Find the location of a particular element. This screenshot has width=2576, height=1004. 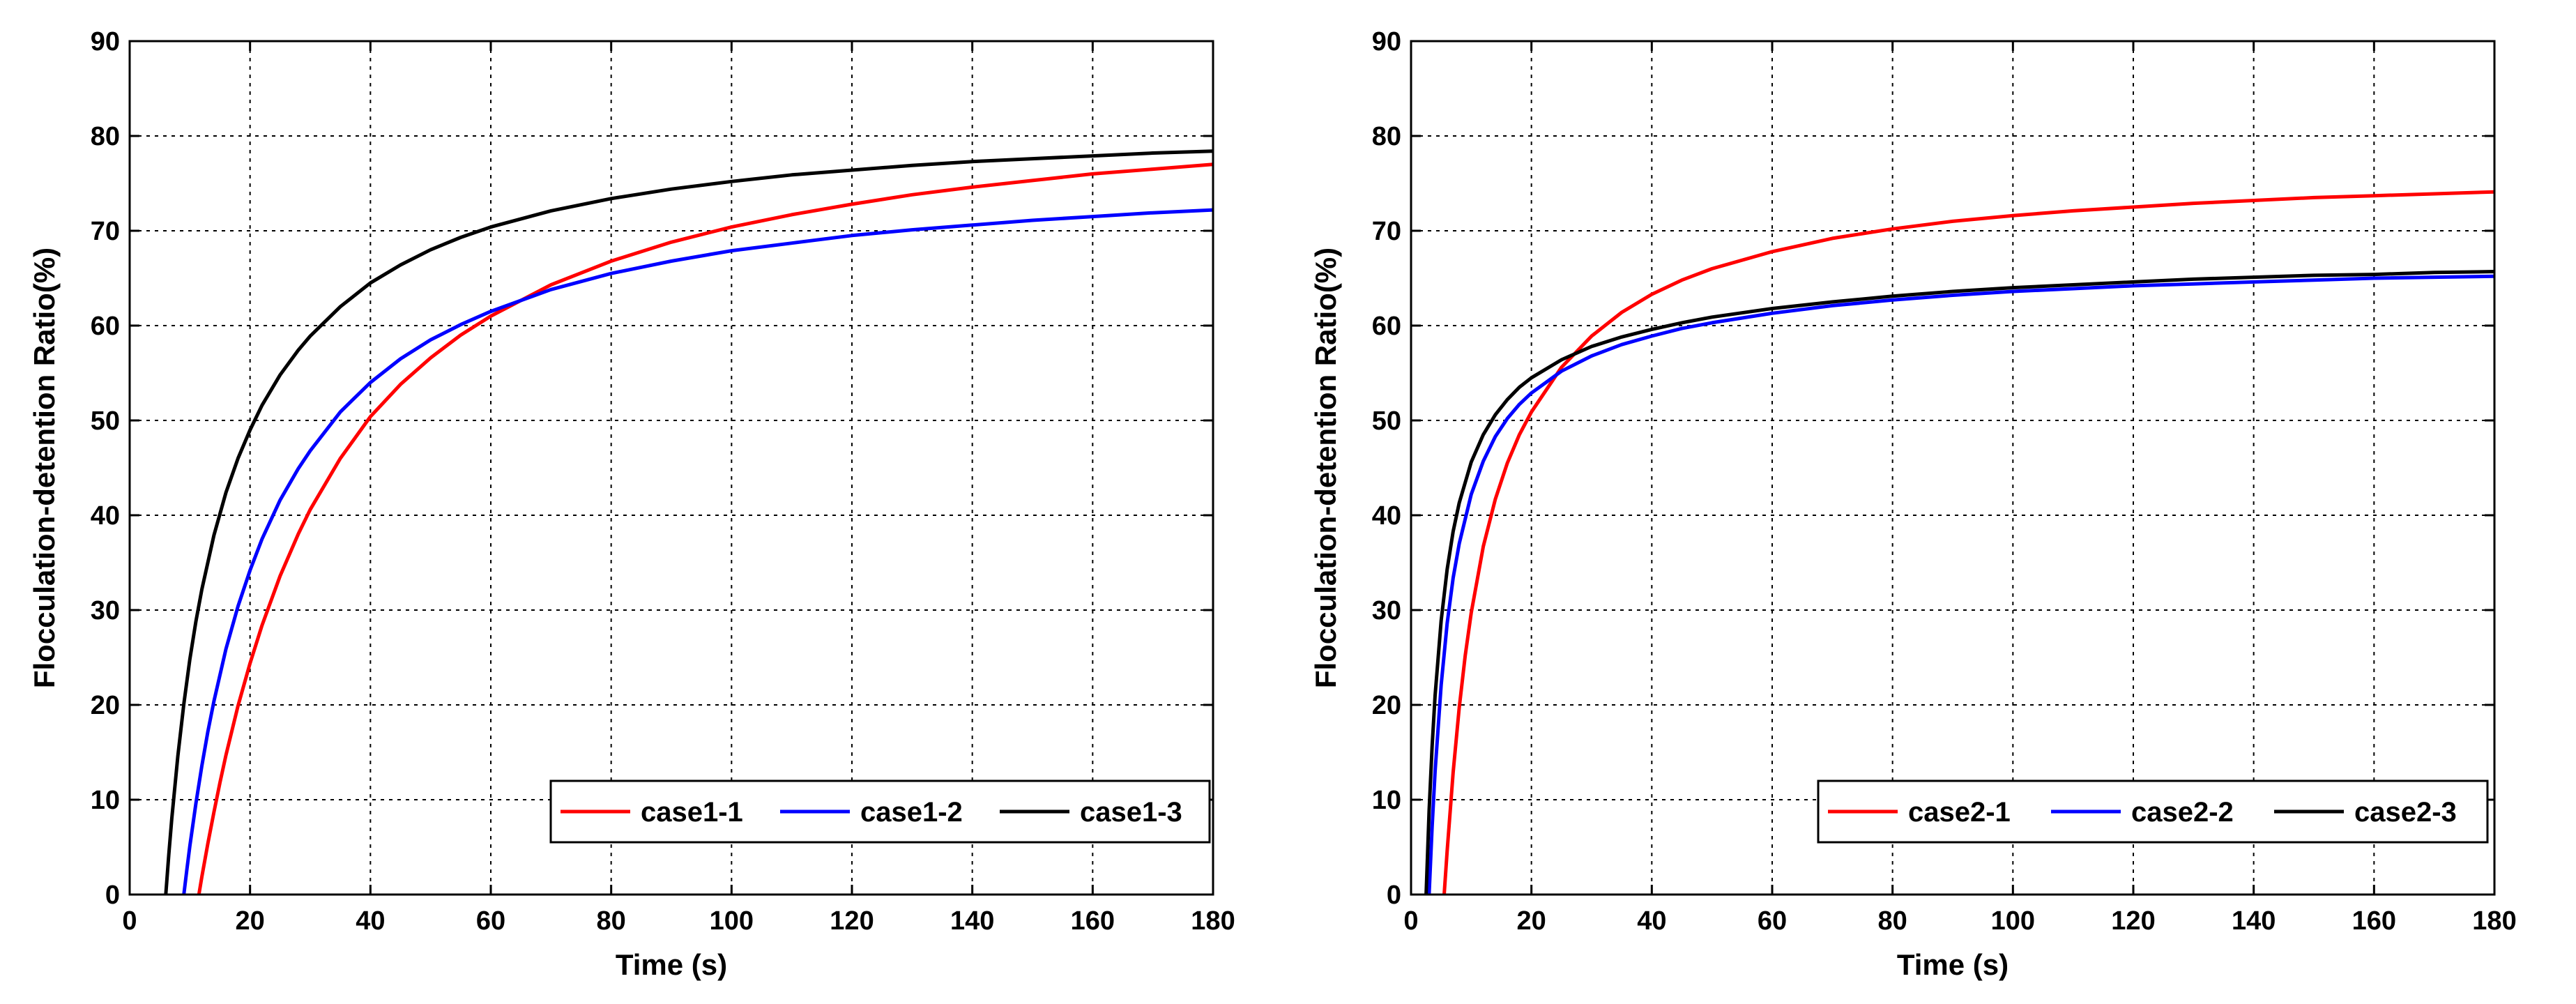

legend-label-case1-3: case1-3 is located at coordinates (1131, 812).